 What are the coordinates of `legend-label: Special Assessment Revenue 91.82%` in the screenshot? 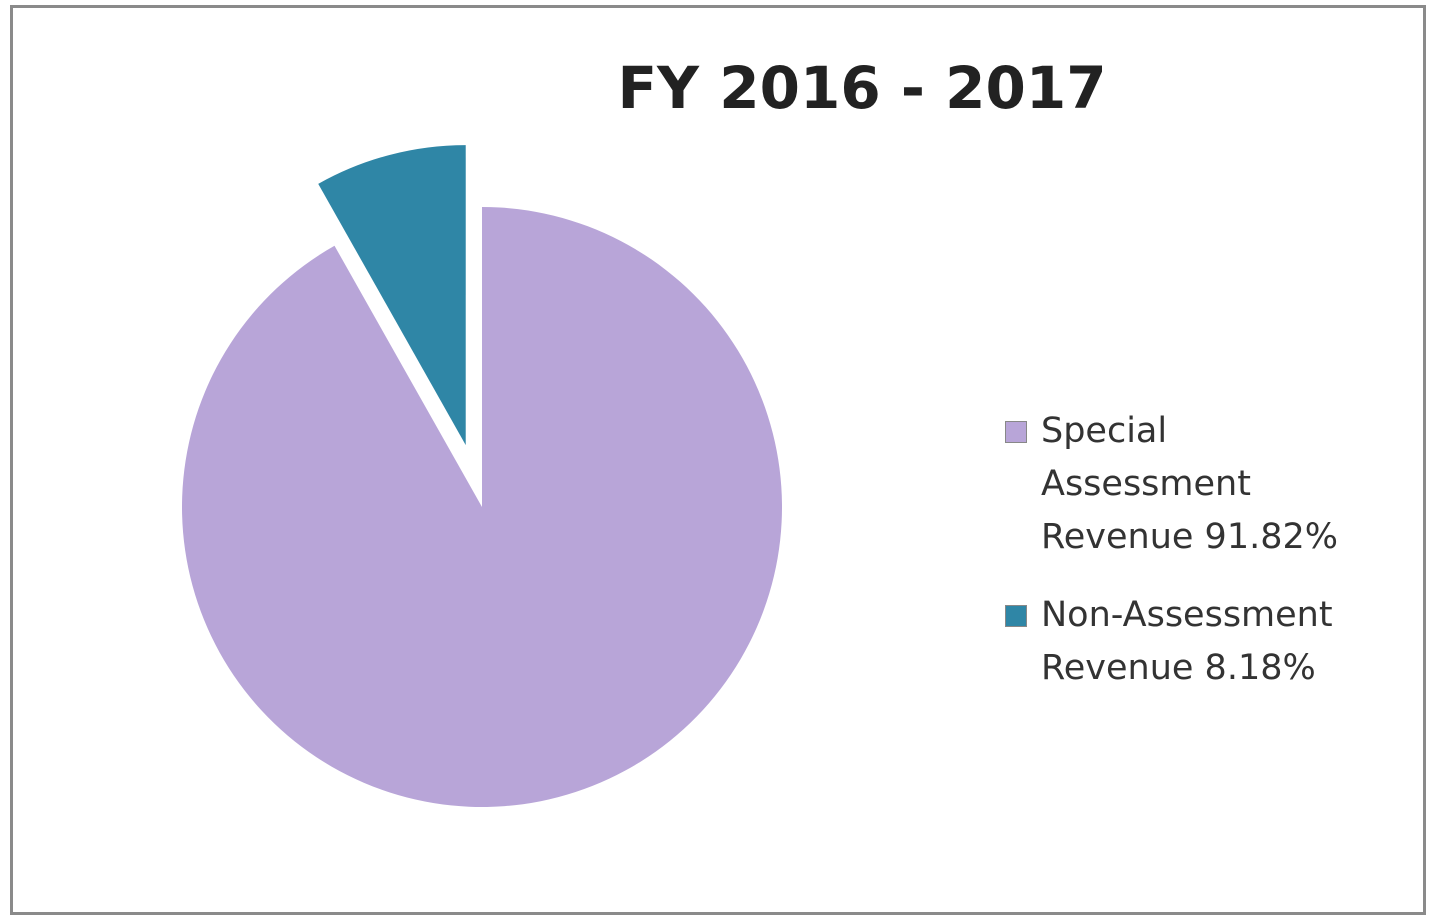 It's located at (1190, 484).